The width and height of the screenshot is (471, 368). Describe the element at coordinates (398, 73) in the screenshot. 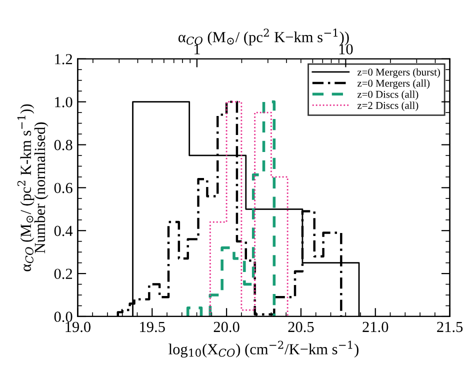

I see `legend-label: z=0 Mergers (burst)` at that location.